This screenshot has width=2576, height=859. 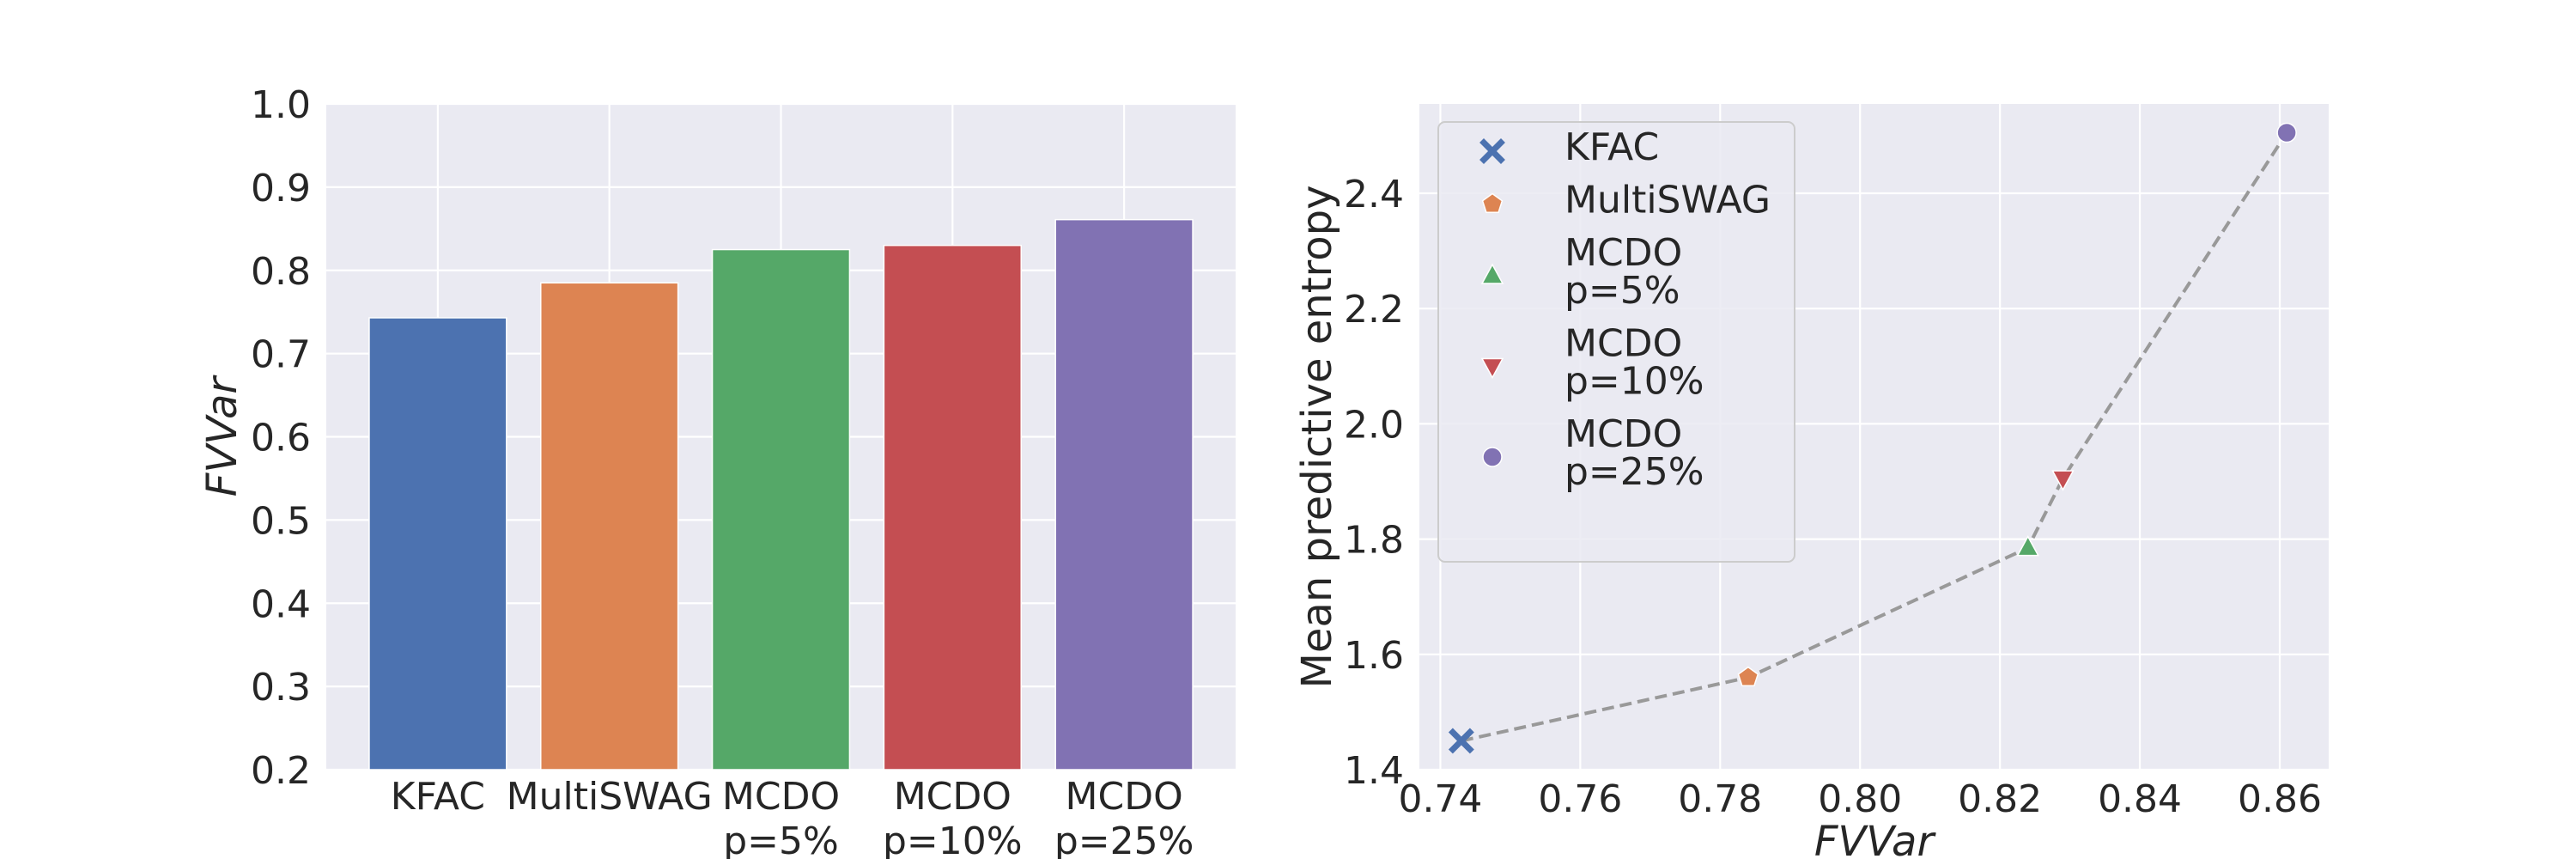 I want to click on legend-label: p=25%, so click(x=1634, y=472).